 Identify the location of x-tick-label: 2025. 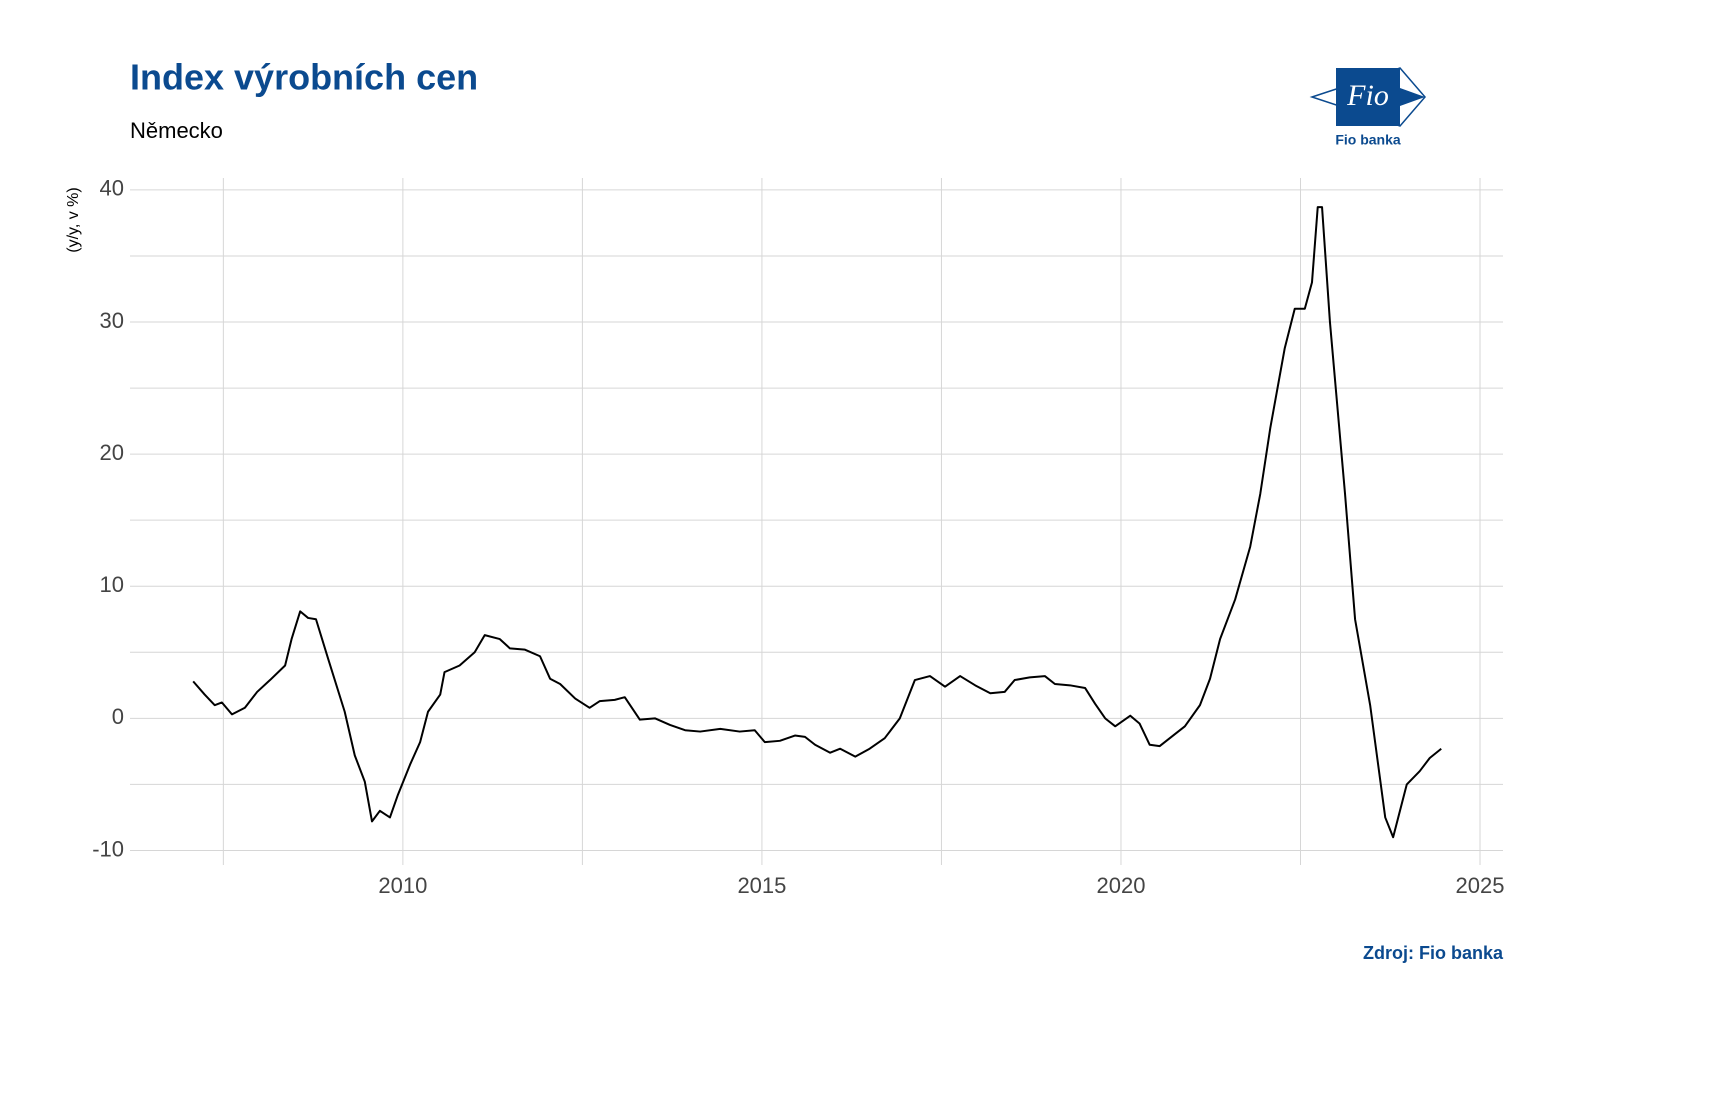
(1480, 885).